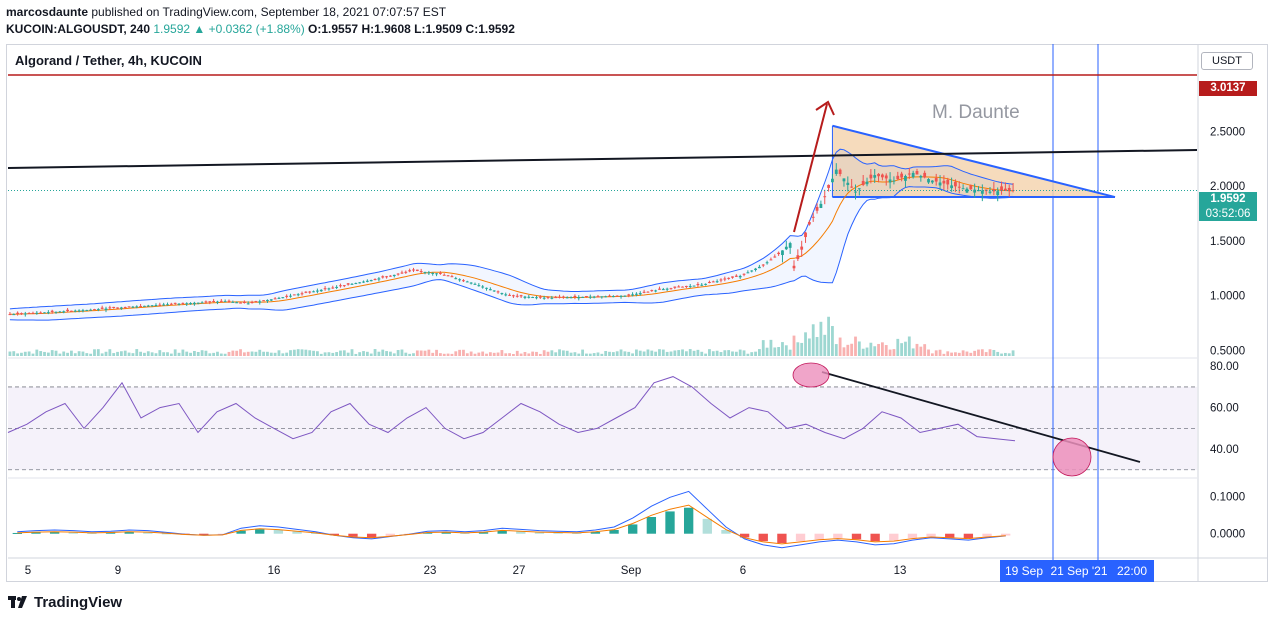 Image resolution: width=1274 pixels, height=621 pixels. Describe the element at coordinates (78, 602) in the screenshot. I see `brand-text: TradingView` at that location.